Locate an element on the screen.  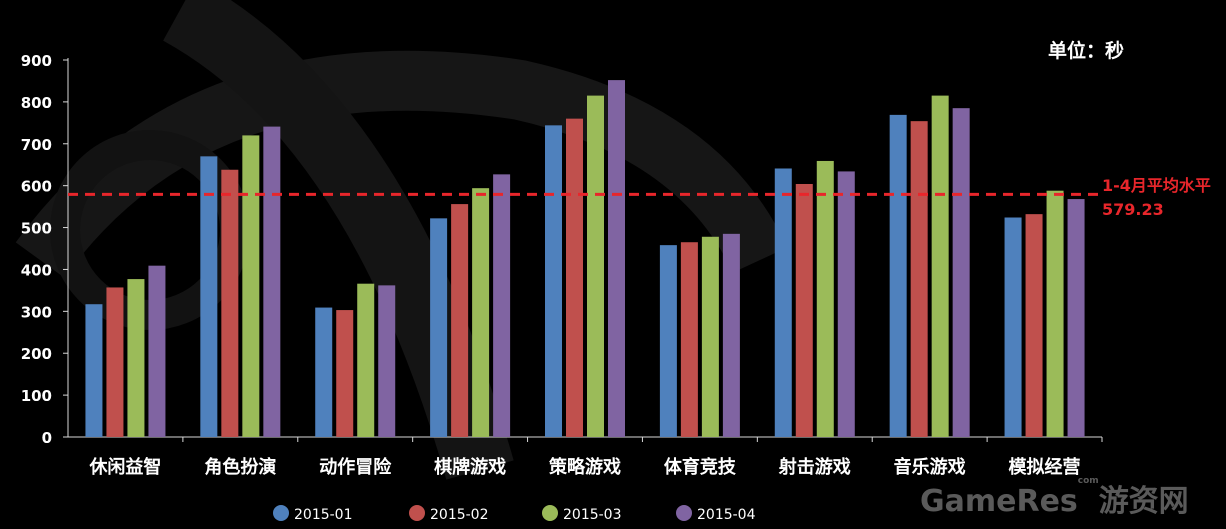
unit-label: 单位：秒 is located at coordinates (1086, 51).